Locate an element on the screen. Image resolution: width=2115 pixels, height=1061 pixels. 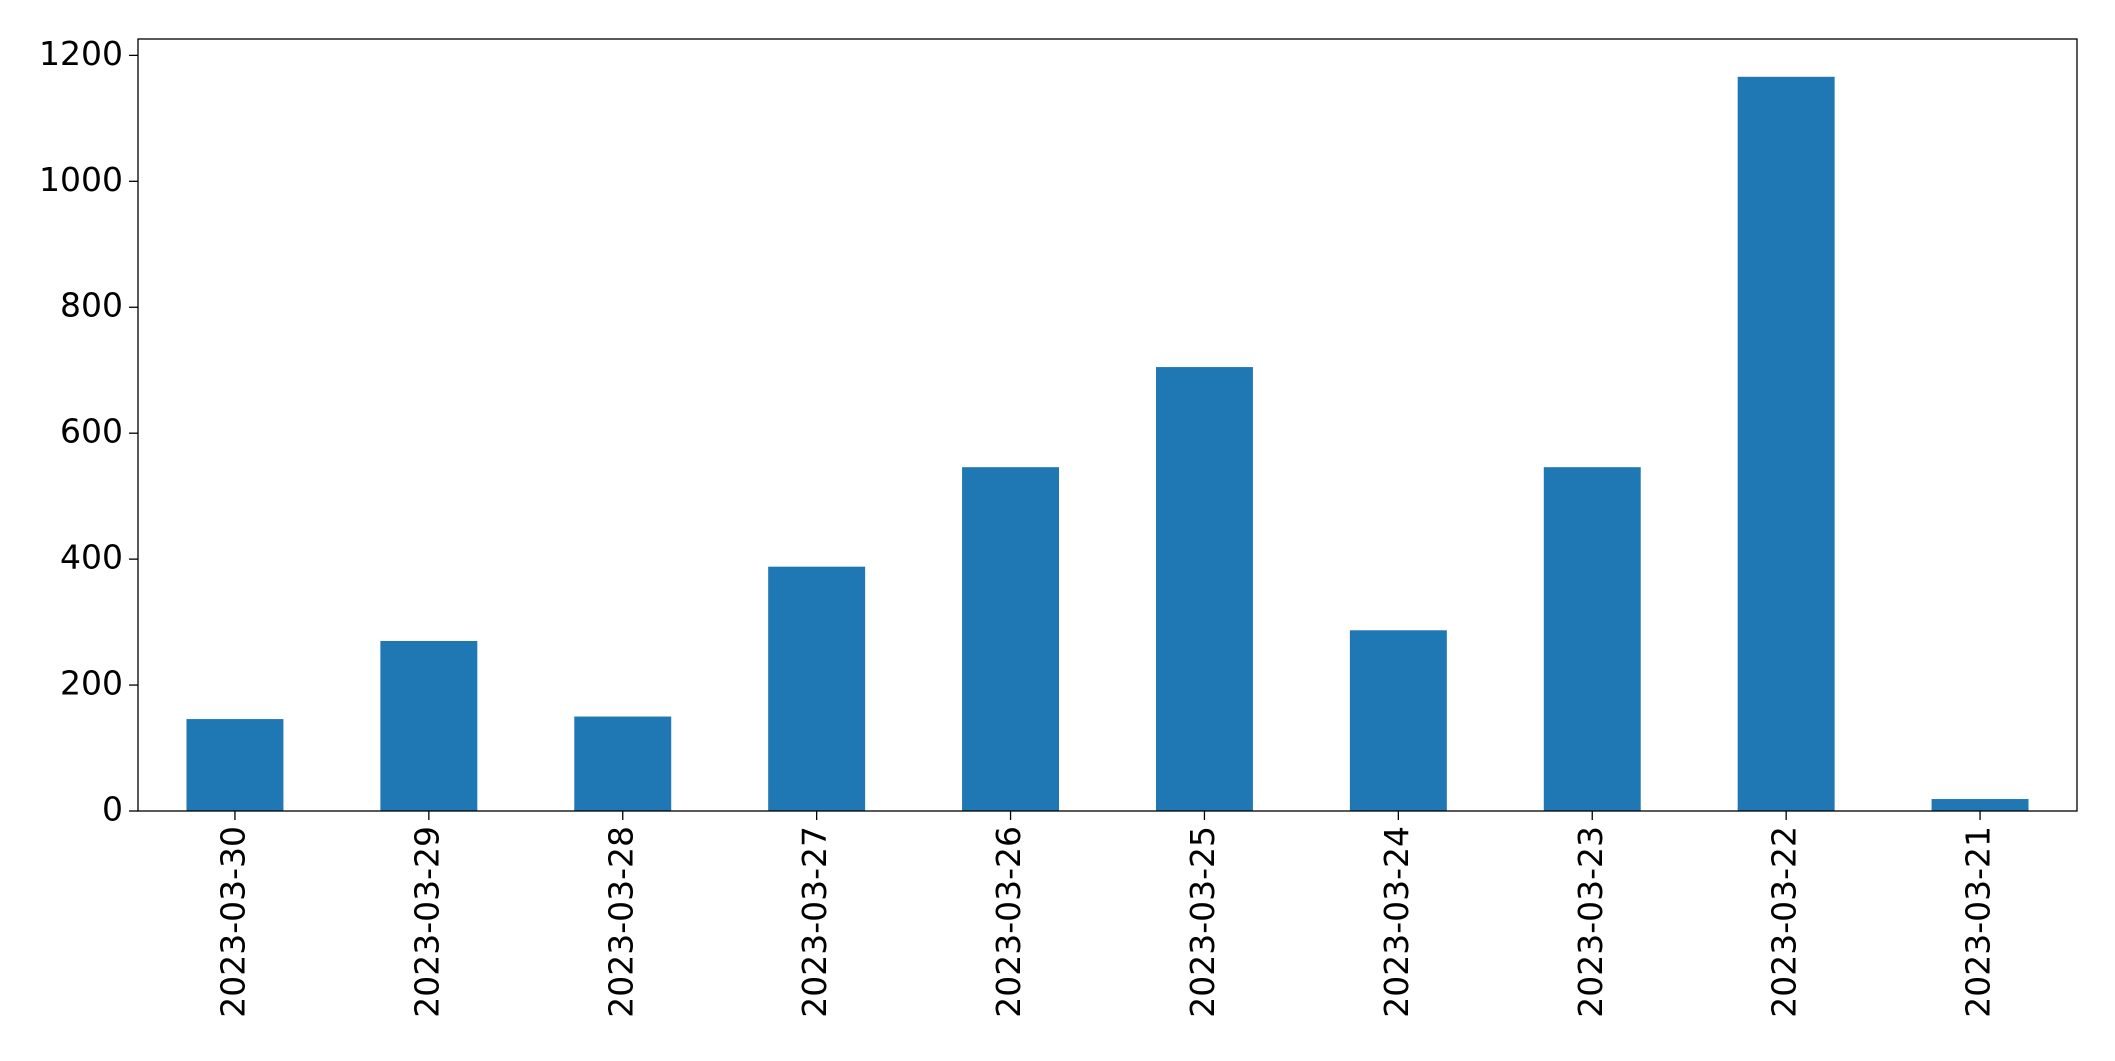
y-tick-label: 1200 is located at coordinates (81, 53).